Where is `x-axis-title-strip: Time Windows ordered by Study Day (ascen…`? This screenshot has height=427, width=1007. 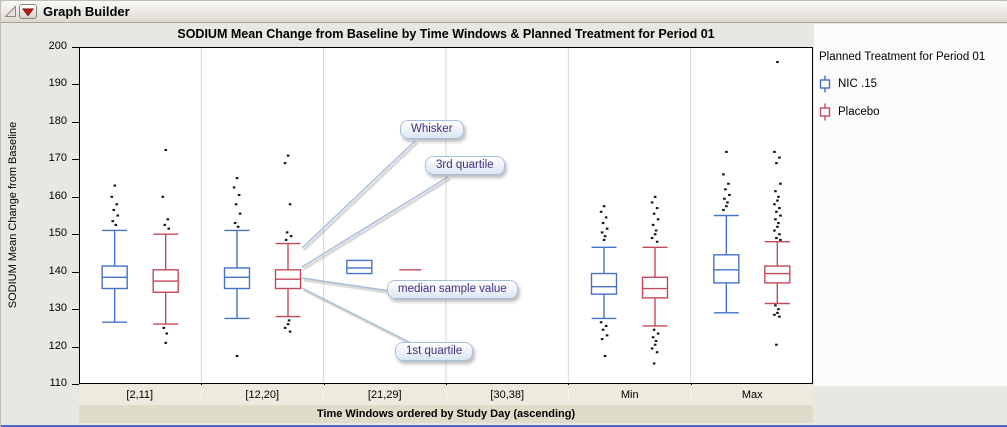
x-axis-title-strip: Time Windows ordered by Study Day (ascen… is located at coordinates (446, 414).